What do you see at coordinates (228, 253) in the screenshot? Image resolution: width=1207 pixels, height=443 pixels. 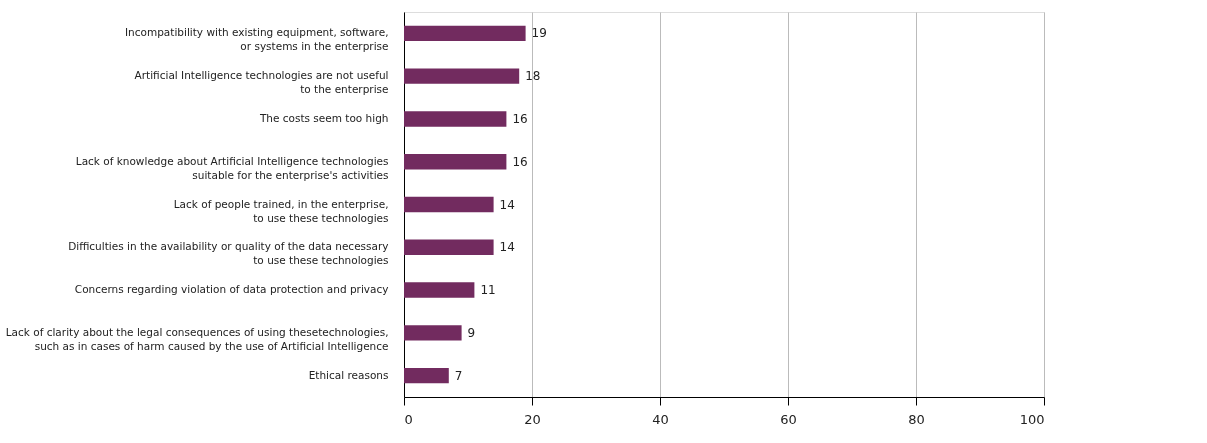 I see `y-tick-label: Difficulties in the availability or quality of the data necessary to use these technologies` at bounding box center [228, 253].